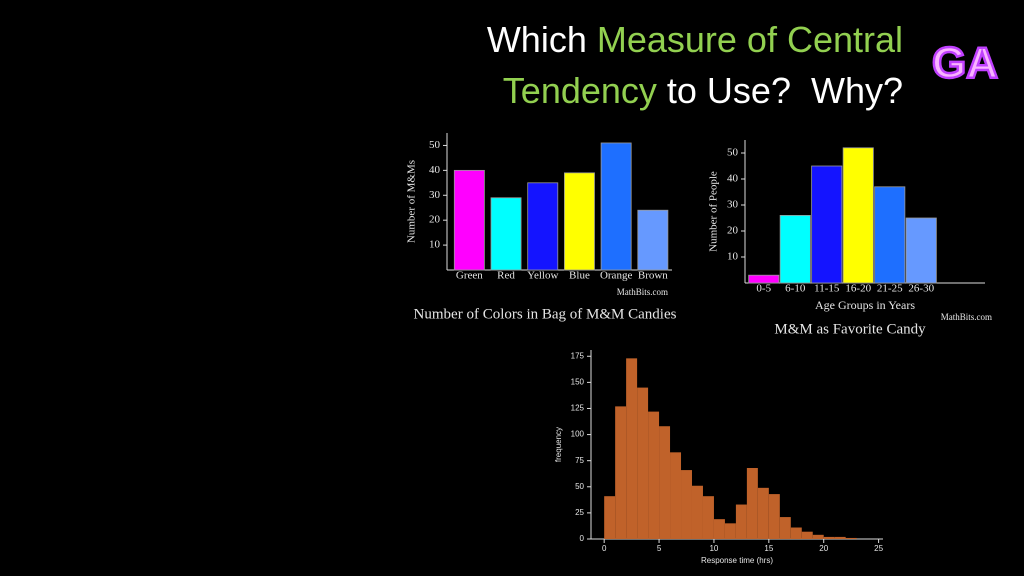  Describe the element at coordinates (506, 276) in the screenshot. I see `x-tick-label: Red` at that location.